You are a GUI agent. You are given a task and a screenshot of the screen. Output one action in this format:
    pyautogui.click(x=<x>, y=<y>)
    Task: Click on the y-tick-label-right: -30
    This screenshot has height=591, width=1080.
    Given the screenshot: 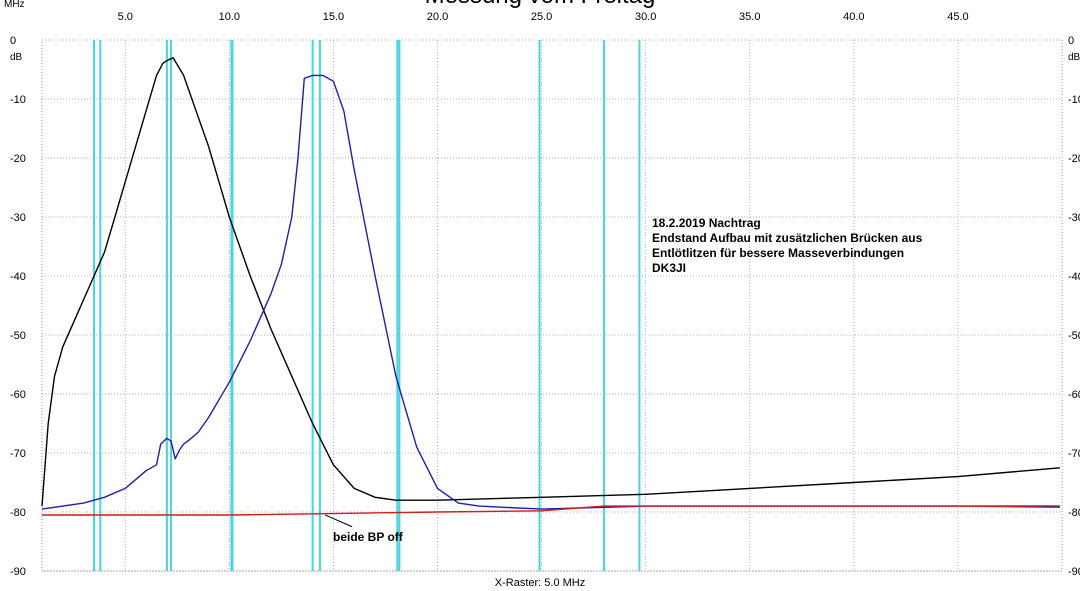 What is the action you would take?
    pyautogui.click(x=1074, y=218)
    